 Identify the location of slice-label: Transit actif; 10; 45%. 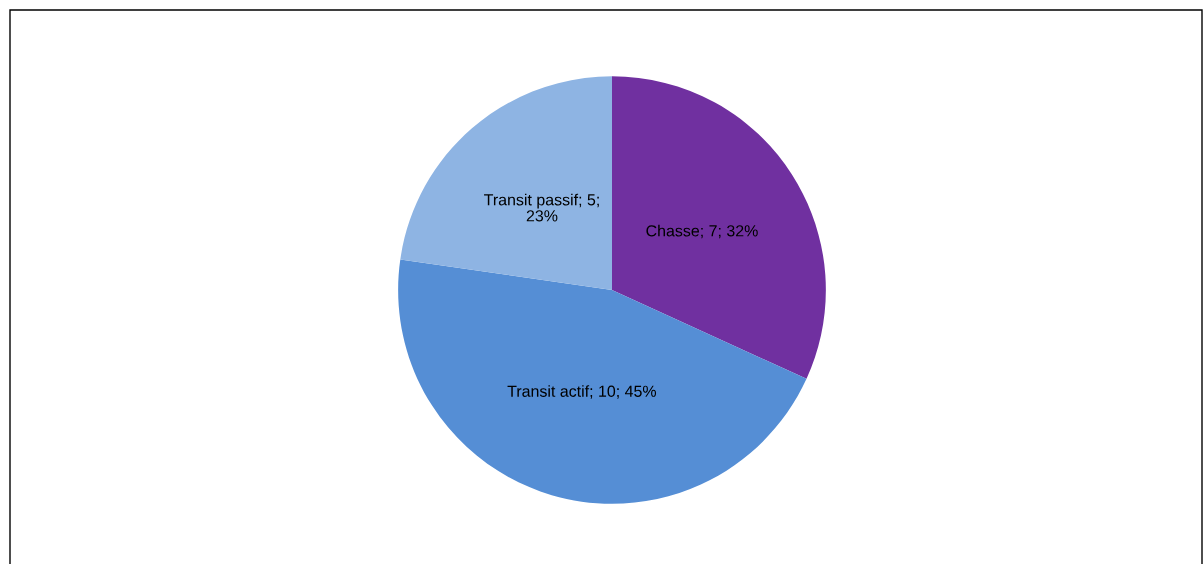
(582, 392).